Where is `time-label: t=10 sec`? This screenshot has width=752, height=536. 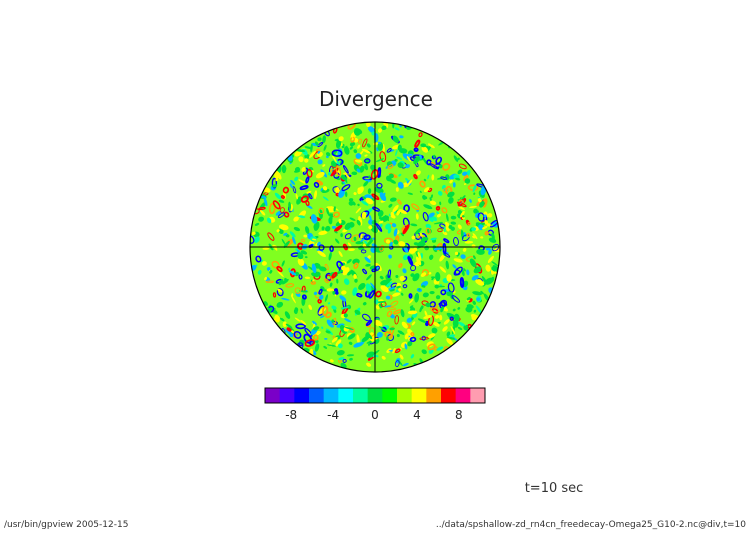
time-label: t=10 sec is located at coordinates (554, 488).